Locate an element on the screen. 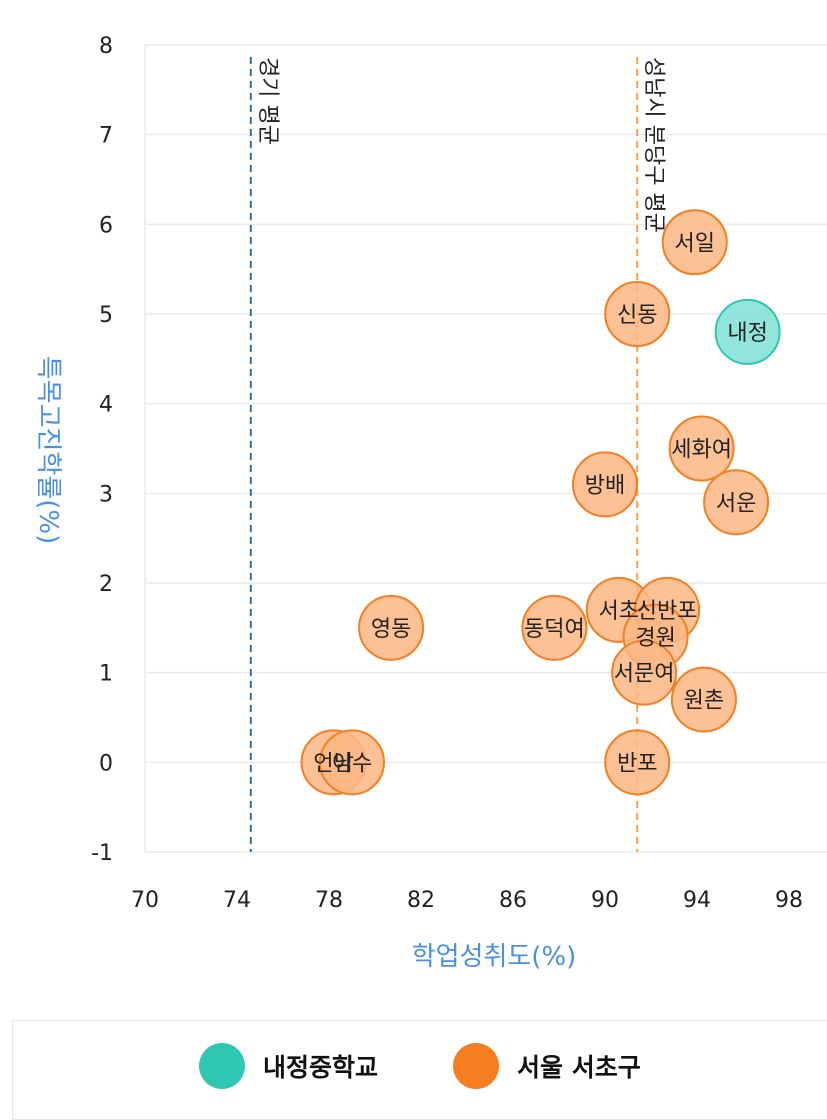 The height and width of the screenshot is (1120, 827). data-label: 신동 is located at coordinates (637, 315).